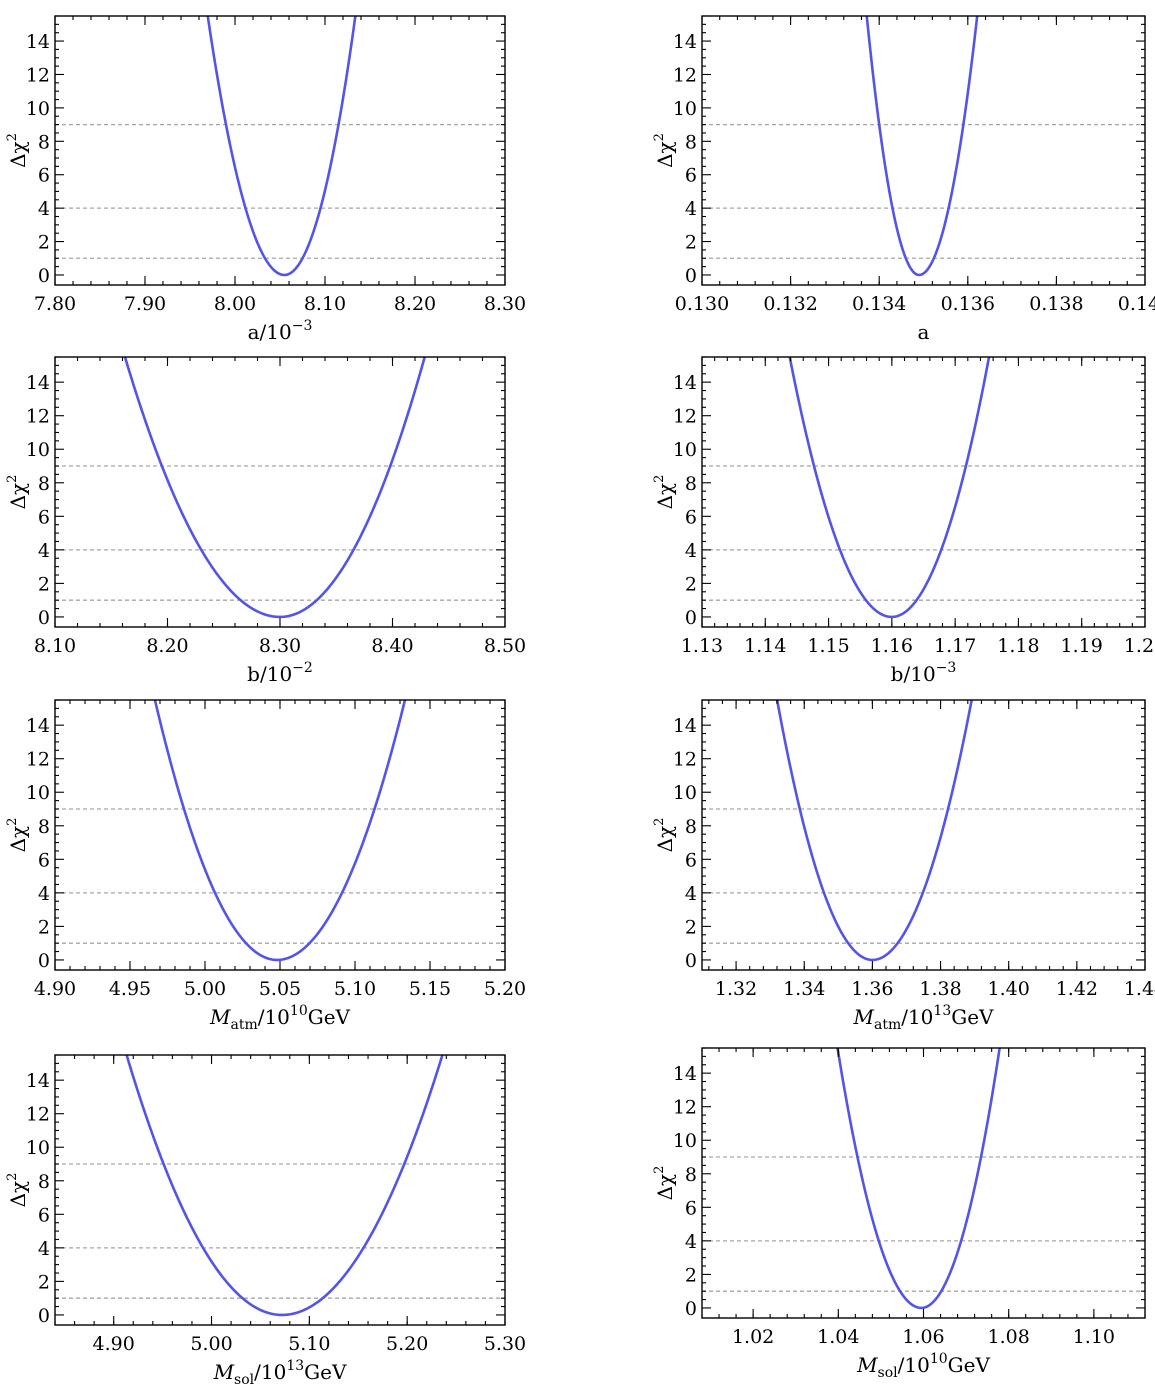  I want to click on x-tick-label: 8.50, so click(505, 646).